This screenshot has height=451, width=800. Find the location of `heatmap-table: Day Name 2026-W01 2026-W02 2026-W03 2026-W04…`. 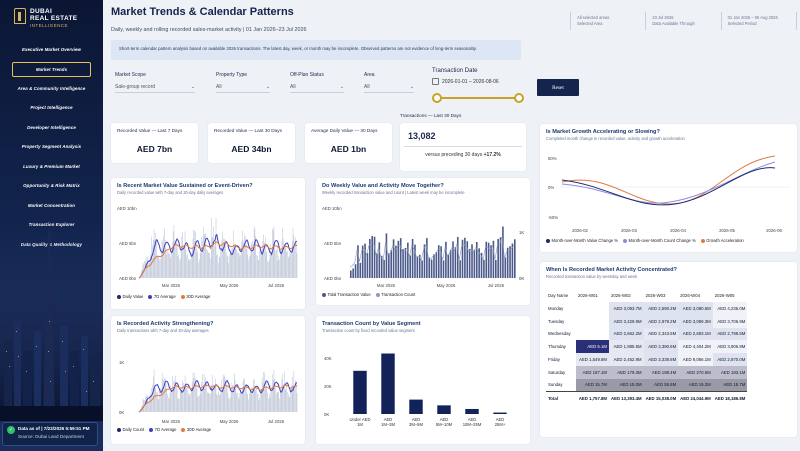

heatmap-table: Day Name 2026-W01 2026-W02 2026-W03 2026-W04… is located at coordinates (647, 346).